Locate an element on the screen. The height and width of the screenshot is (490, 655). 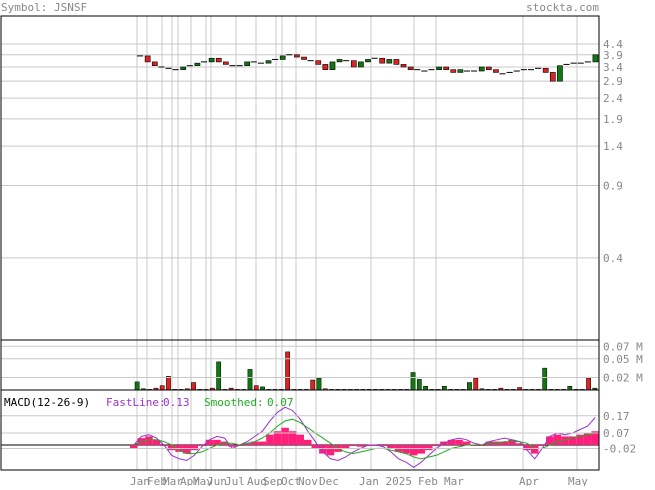
x-tick-label: Aug is located at coordinates (257, 480).